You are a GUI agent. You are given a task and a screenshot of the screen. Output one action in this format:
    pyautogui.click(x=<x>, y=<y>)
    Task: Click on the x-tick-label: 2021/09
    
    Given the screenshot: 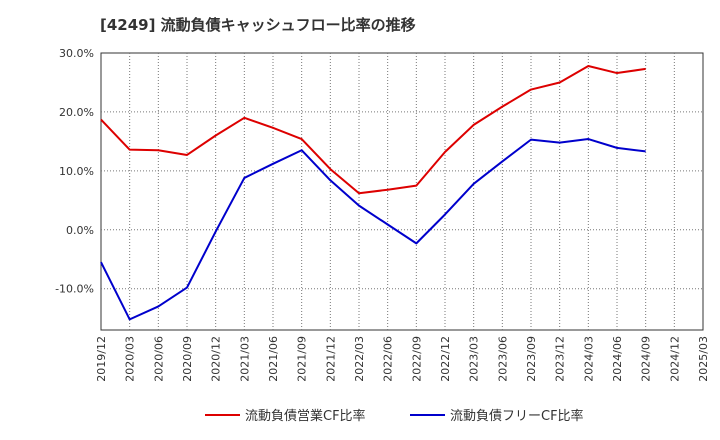 What is the action you would take?
    pyautogui.click(x=302, y=359)
    